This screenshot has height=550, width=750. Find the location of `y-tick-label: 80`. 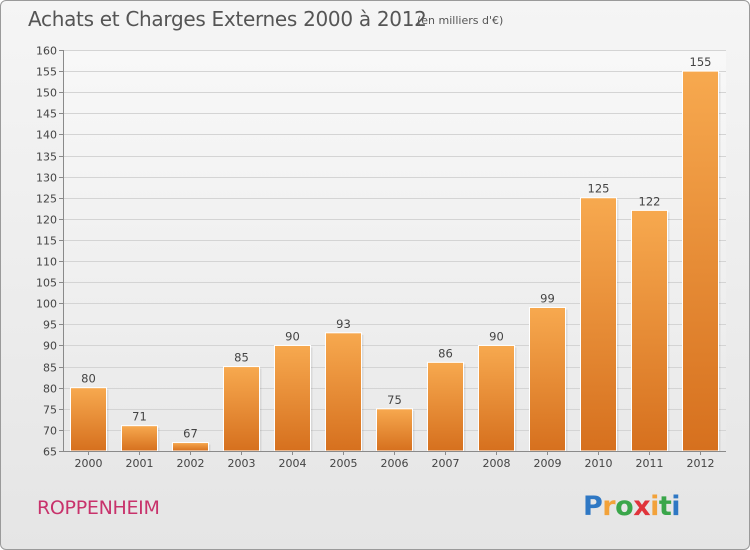

y-tick-label: 80 is located at coordinates (50, 389).